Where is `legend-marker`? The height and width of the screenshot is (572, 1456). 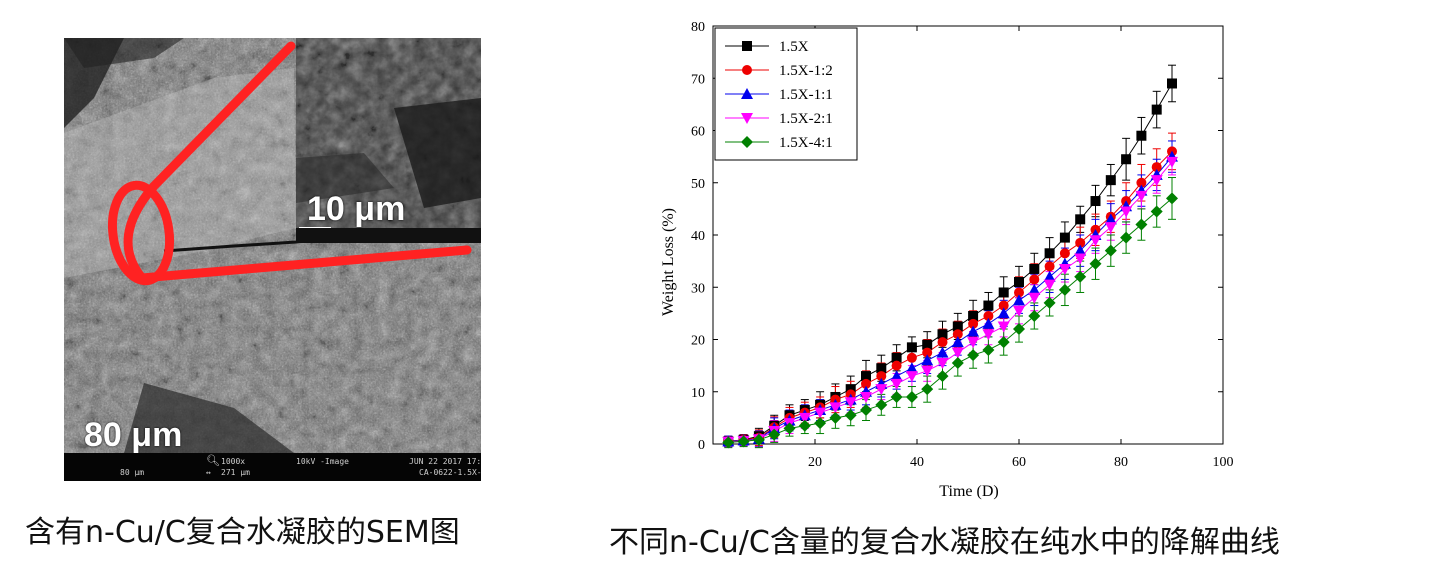
legend-marker is located at coordinates (747, 70).